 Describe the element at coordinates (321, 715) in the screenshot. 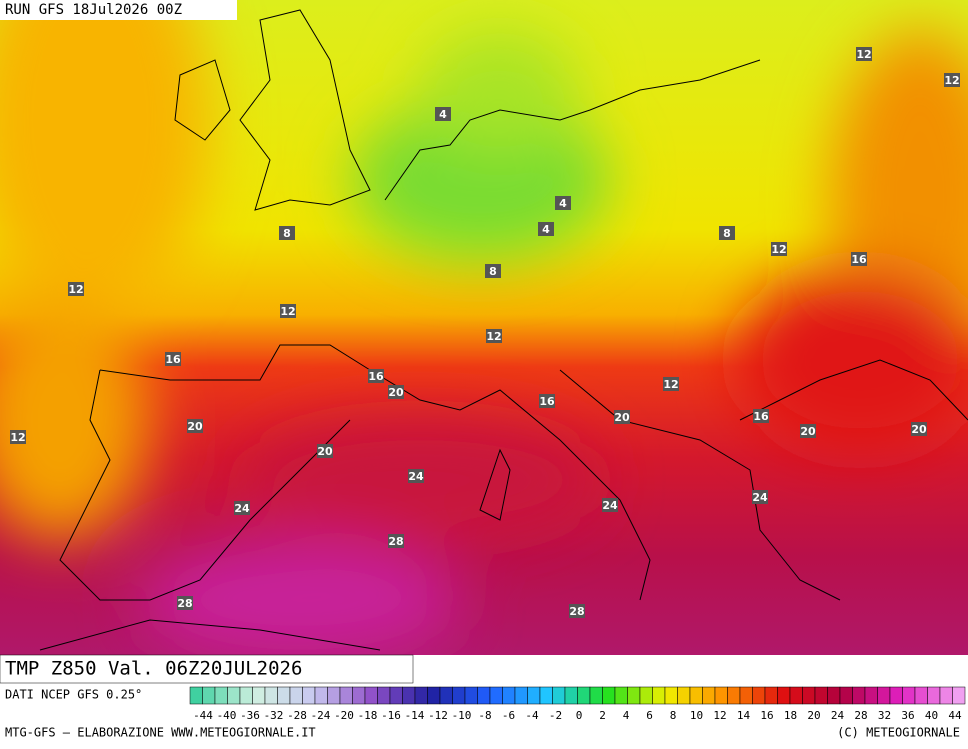

I see `scale-label: -24` at that location.